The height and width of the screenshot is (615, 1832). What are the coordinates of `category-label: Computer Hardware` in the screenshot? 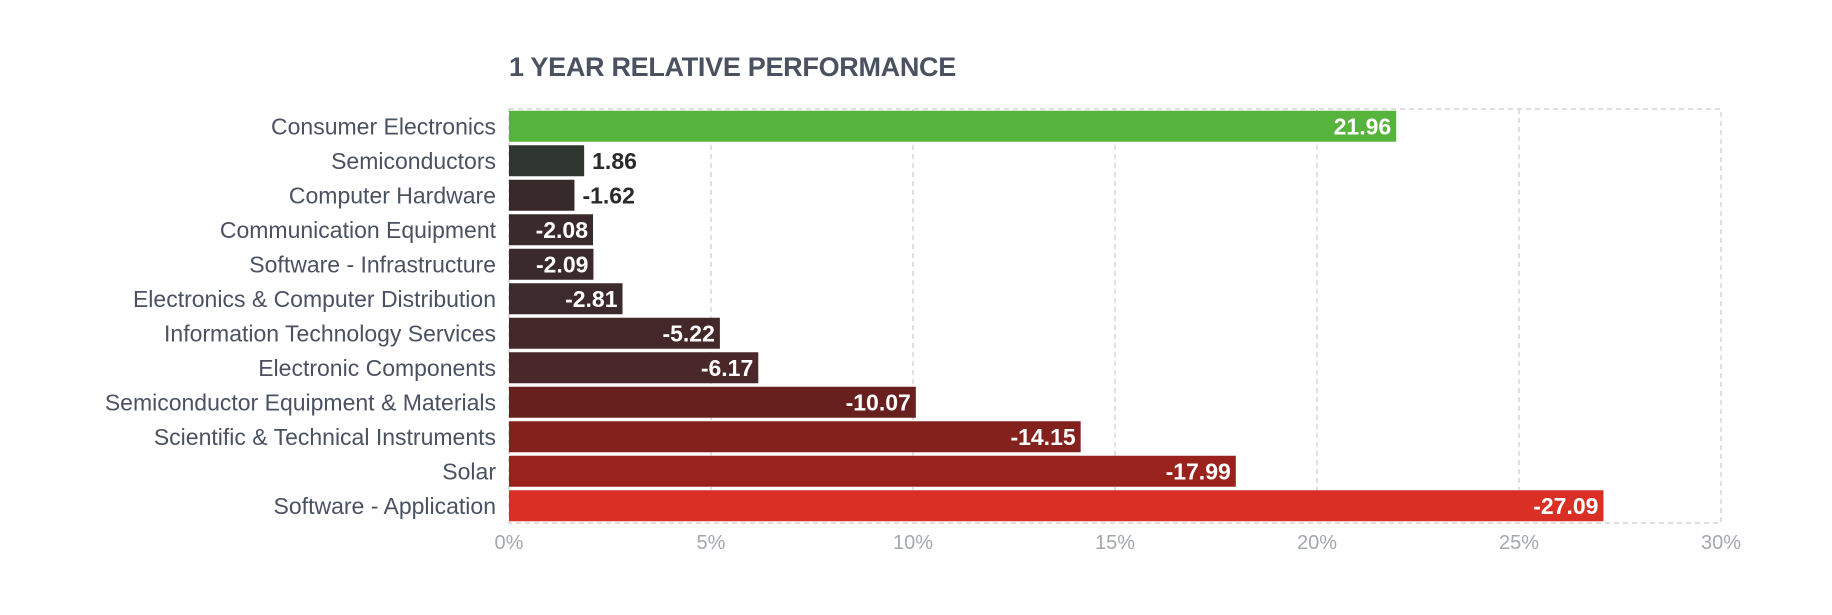 It's located at (392, 195).